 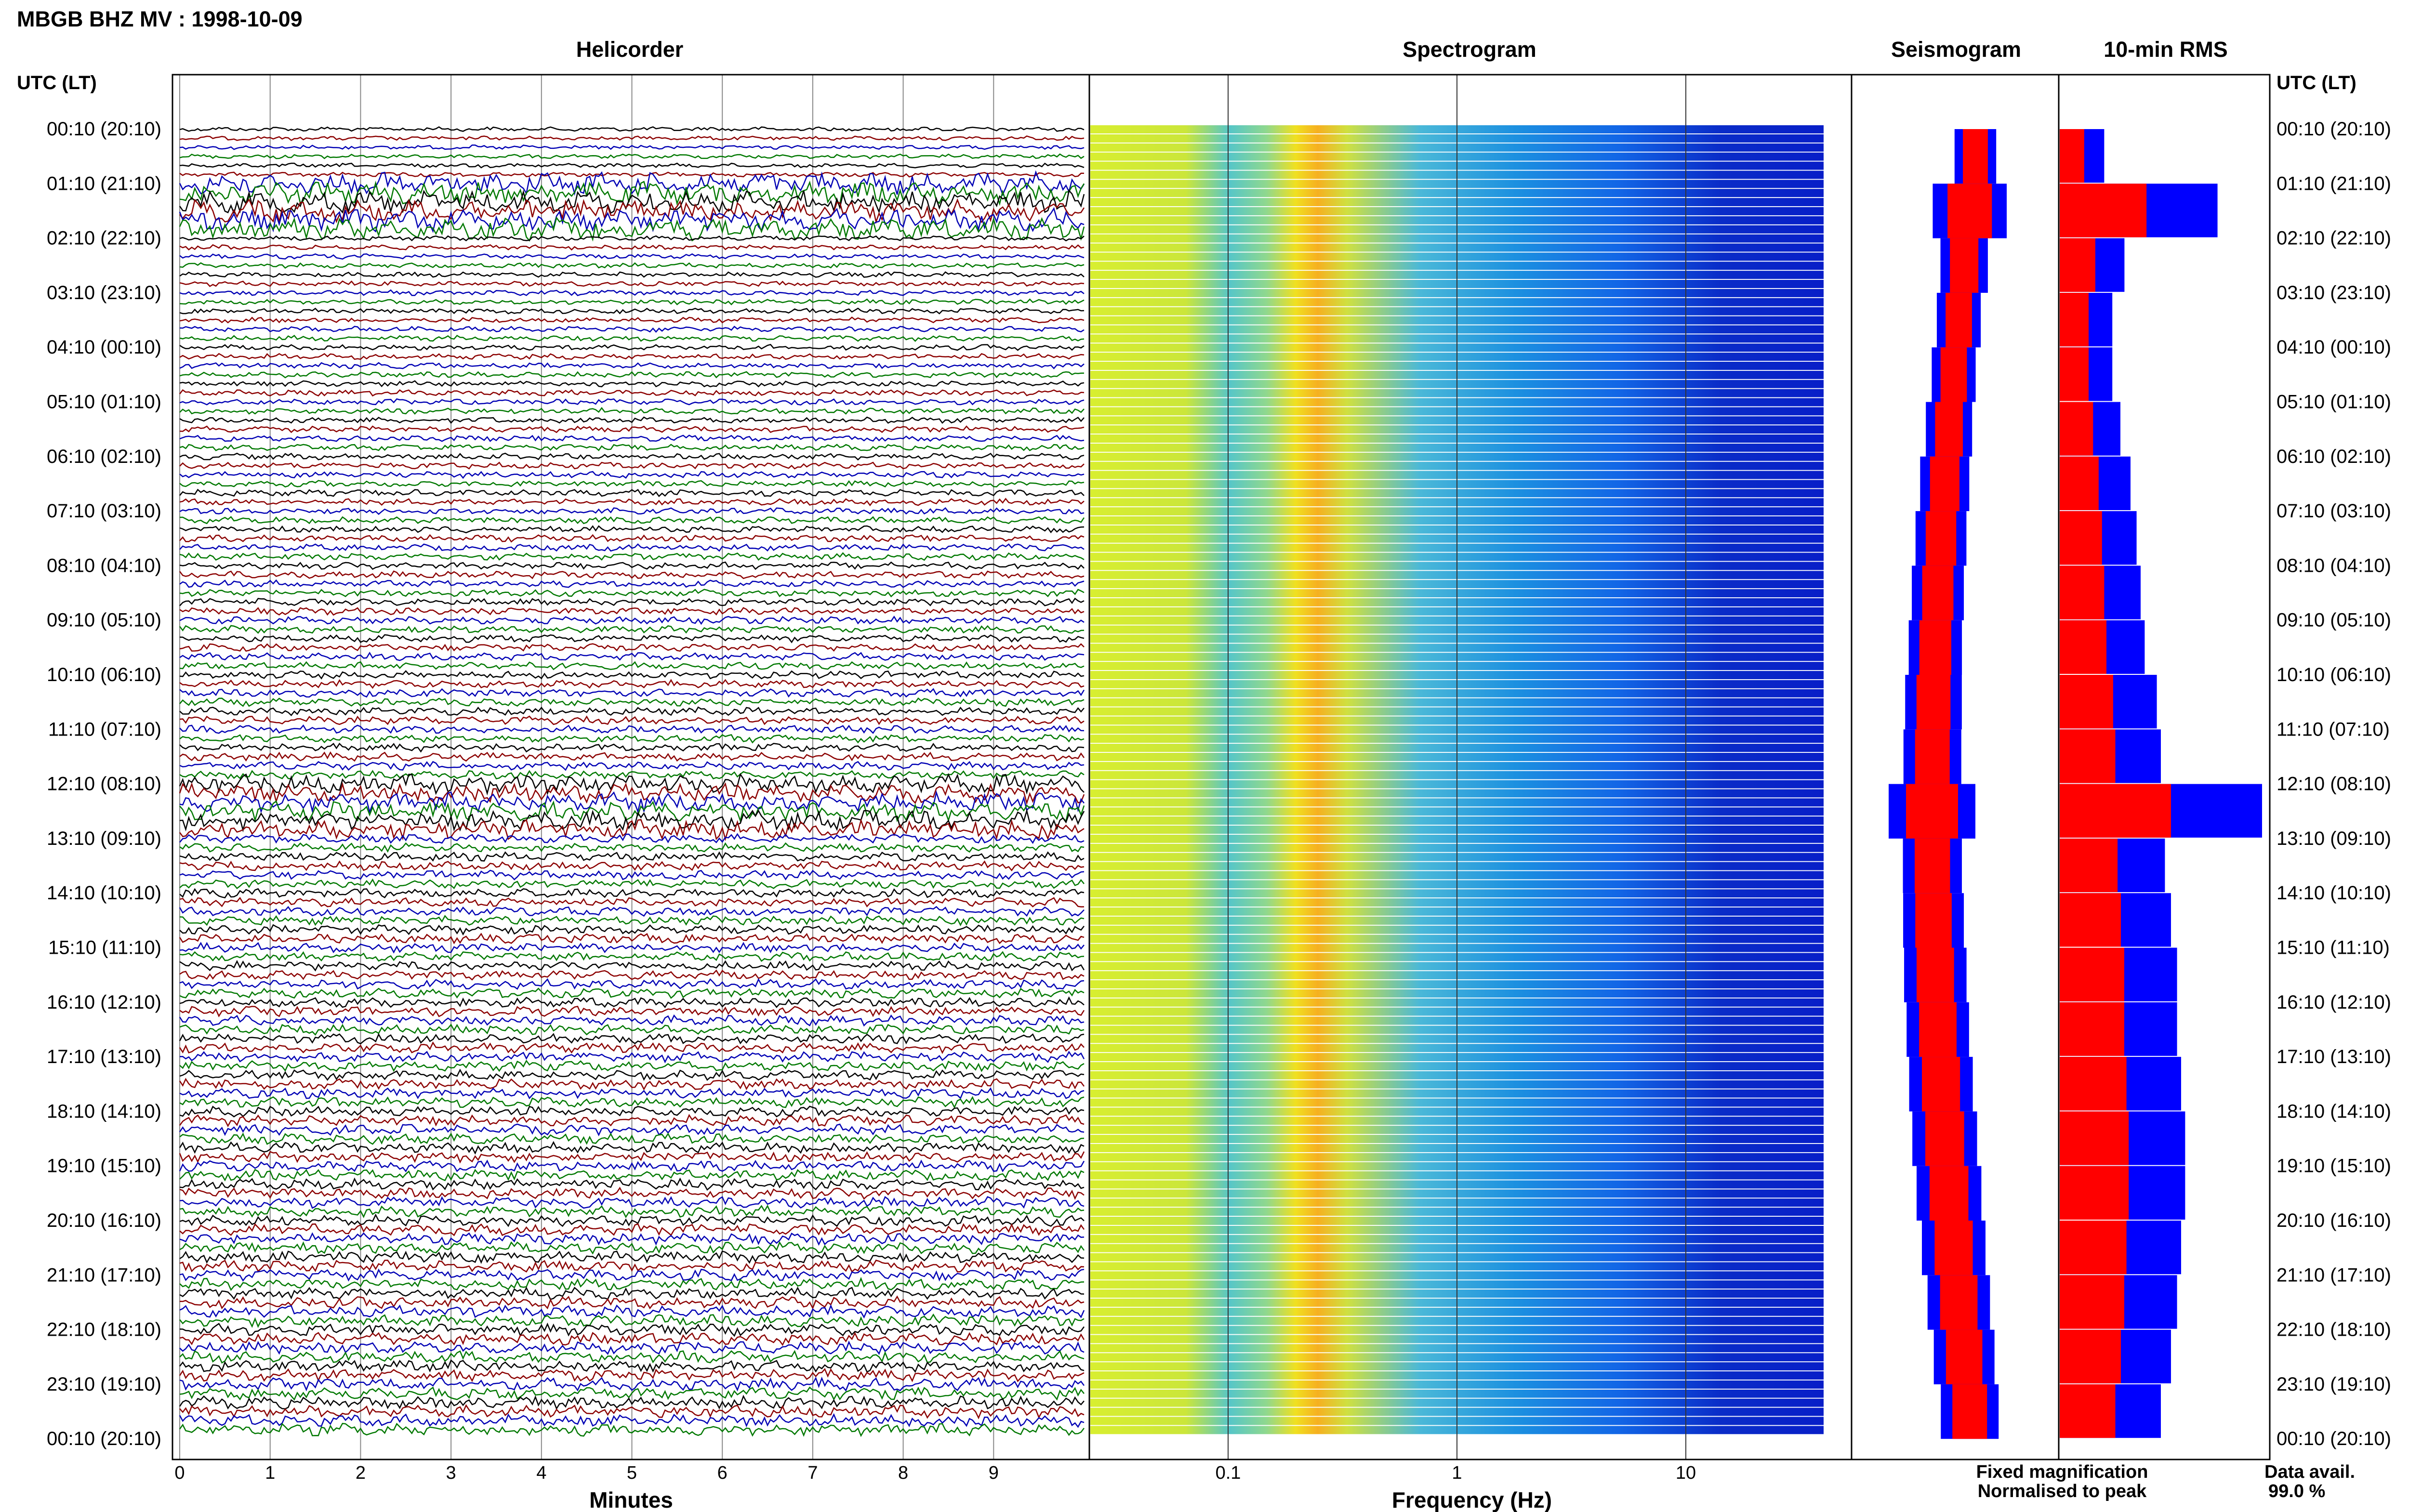 I want to click on rms-title: 10-min RMS, so click(x=2166, y=49).